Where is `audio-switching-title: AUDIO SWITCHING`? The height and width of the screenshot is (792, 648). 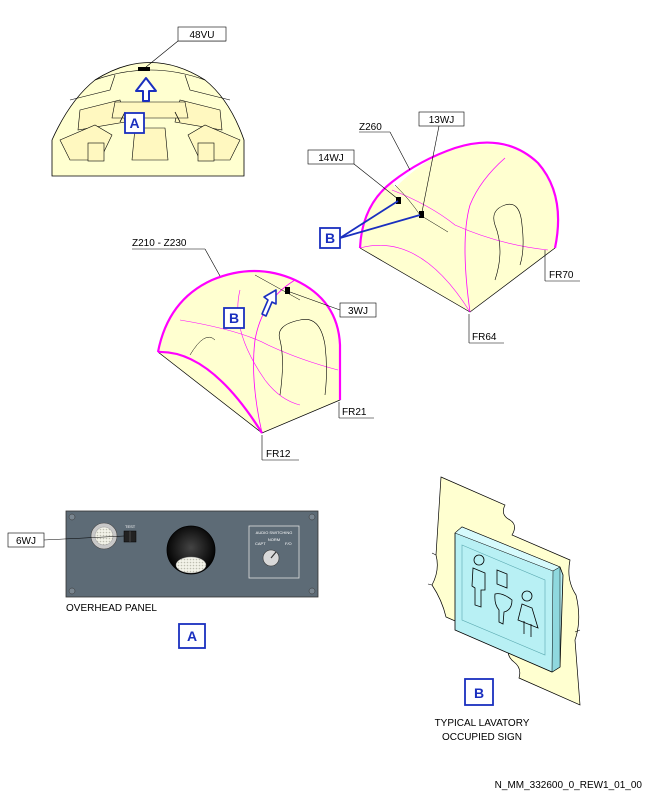
audio-switching-title: AUDIO SWITCHING is located at coordinates (274, 532).